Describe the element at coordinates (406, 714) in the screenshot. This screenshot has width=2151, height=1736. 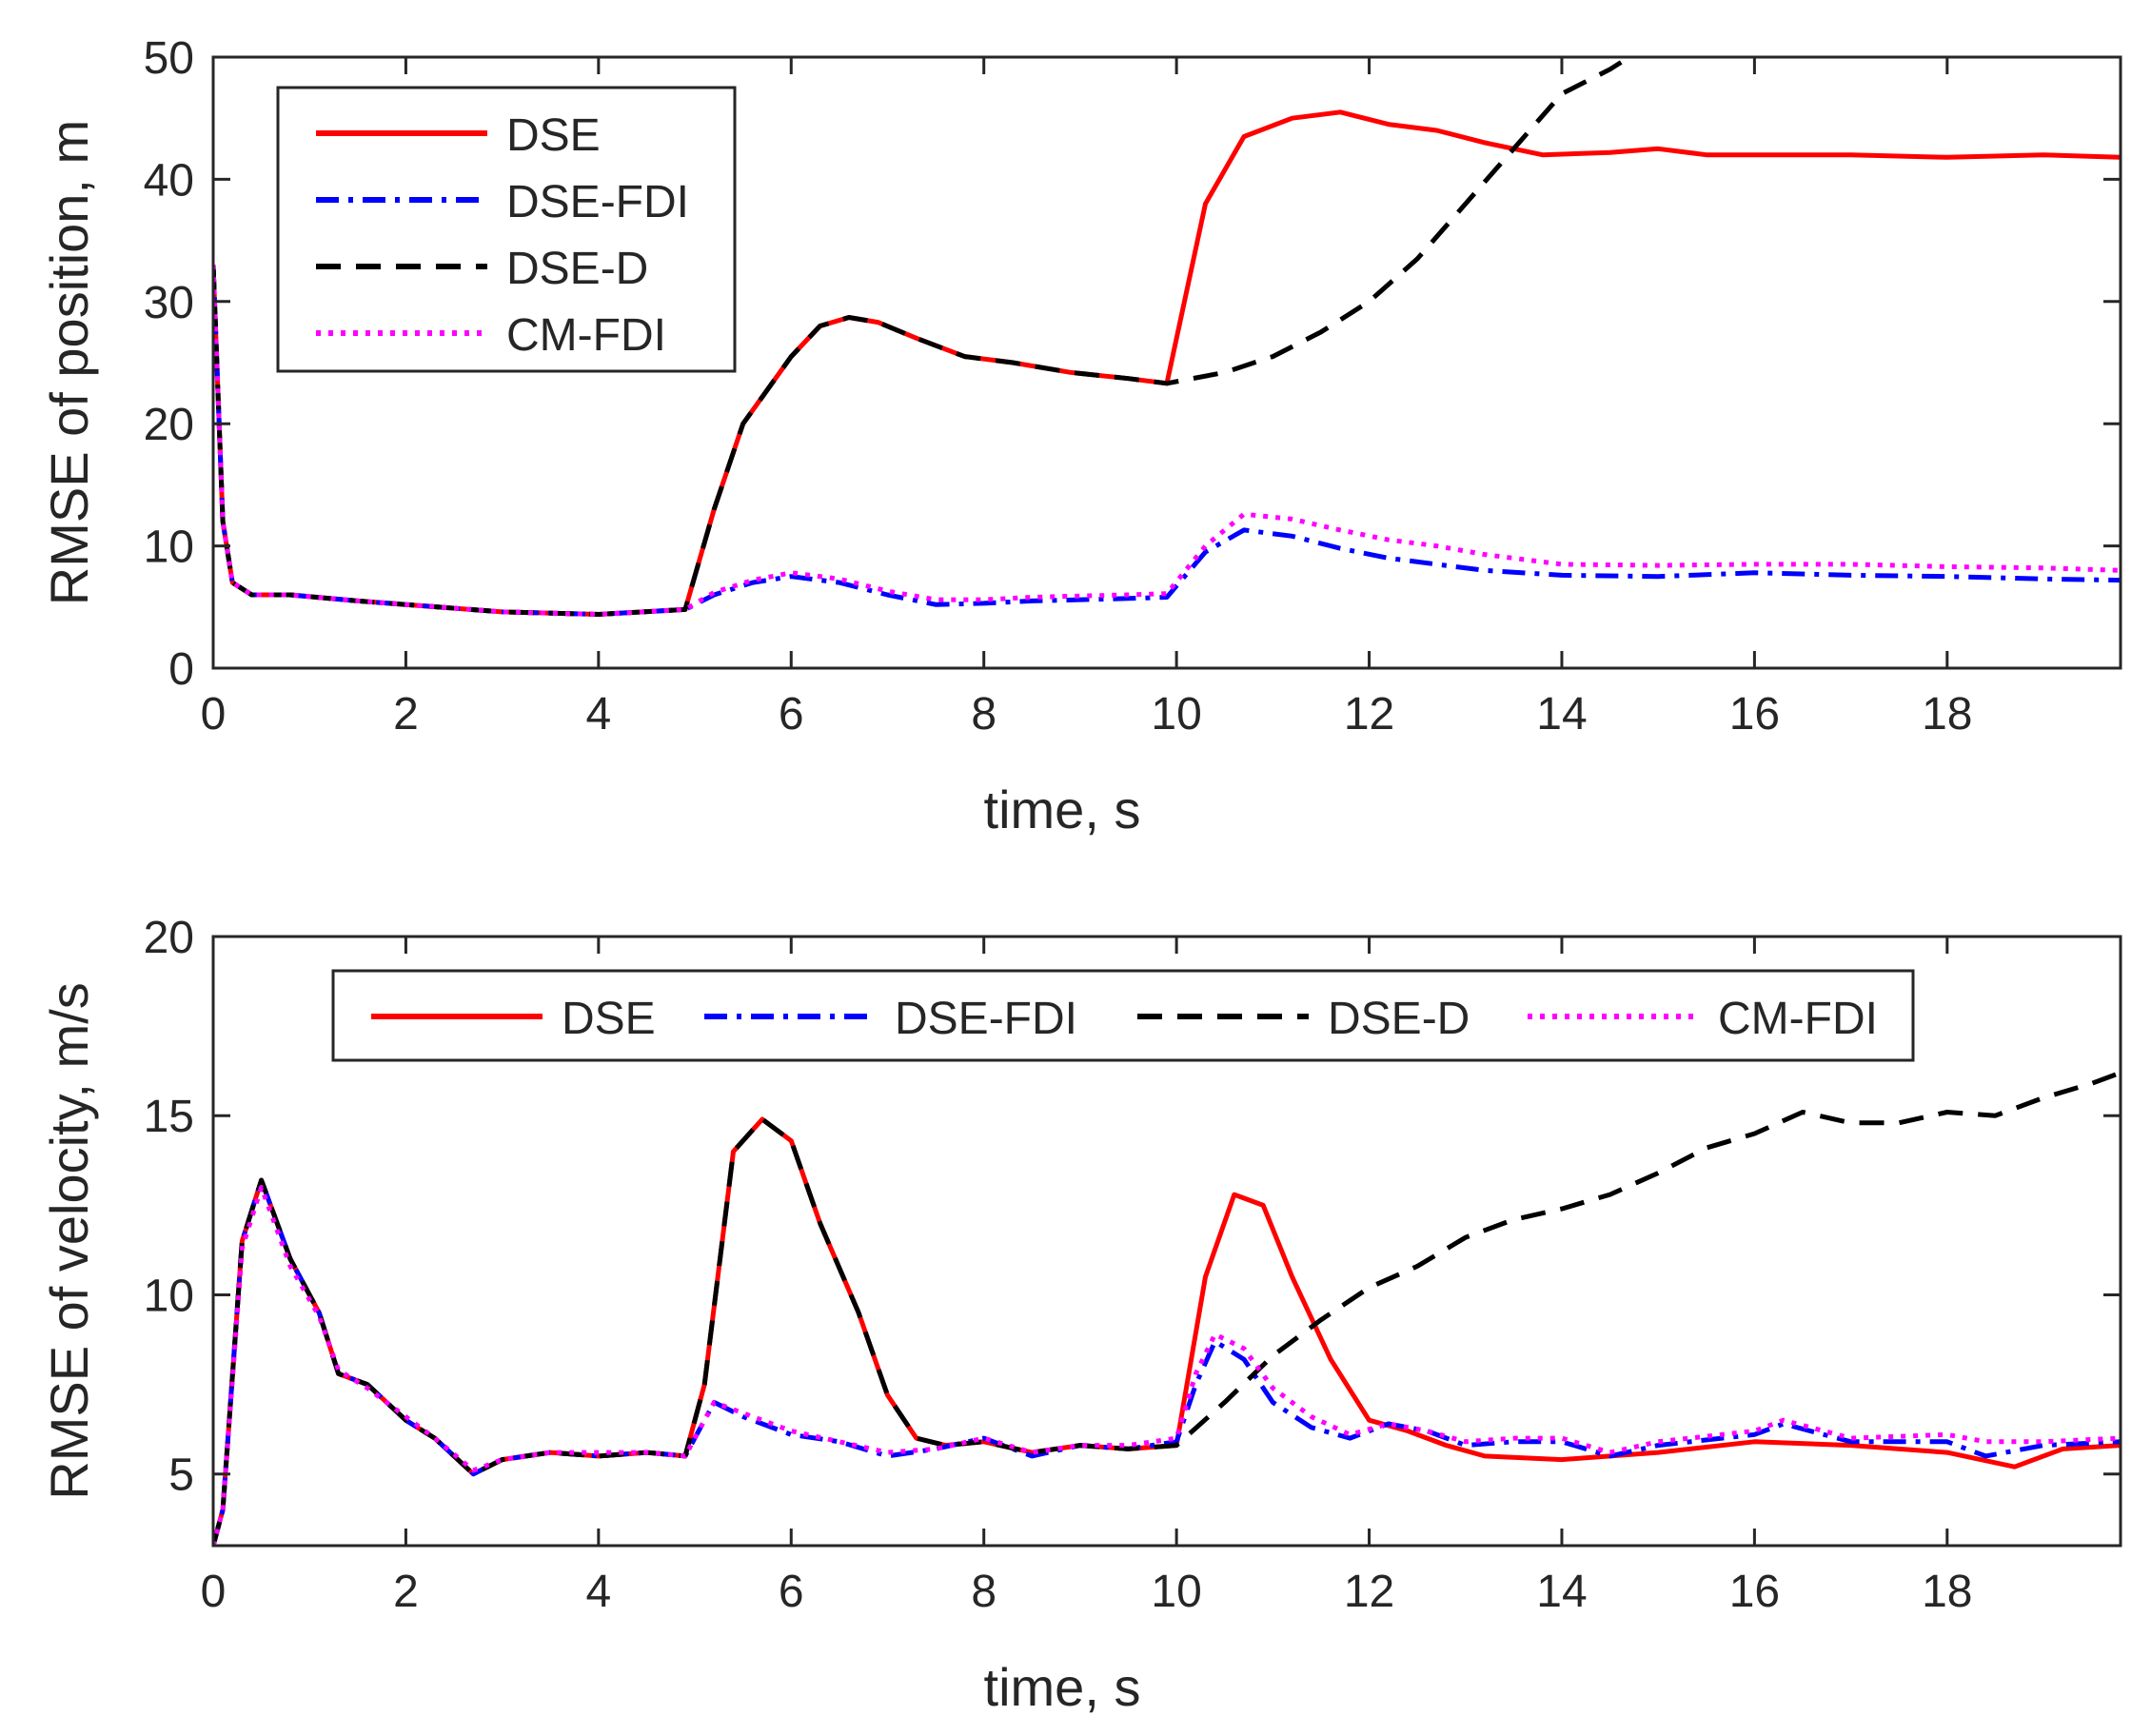
I see `position-xtick-label: 2` at that location.